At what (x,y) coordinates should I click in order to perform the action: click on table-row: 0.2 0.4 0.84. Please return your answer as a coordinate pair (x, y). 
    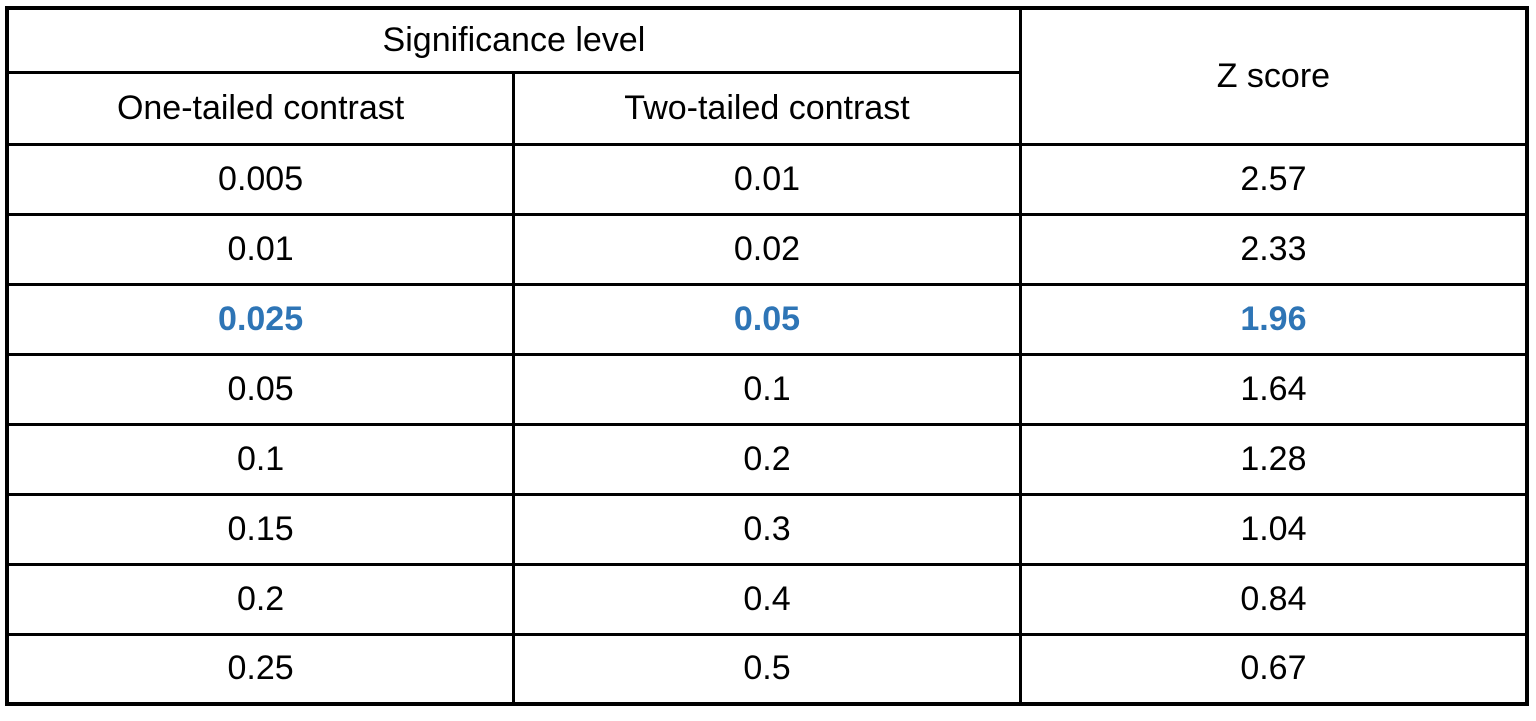
    Looking at the image, I should click on (767, 599).